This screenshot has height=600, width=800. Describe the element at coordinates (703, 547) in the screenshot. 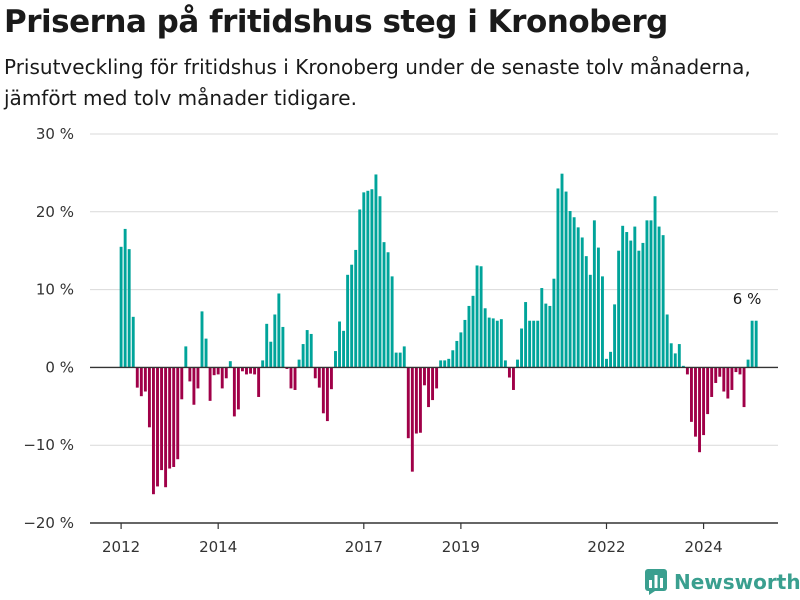

I see `x-tick-label: 2024` at that location.